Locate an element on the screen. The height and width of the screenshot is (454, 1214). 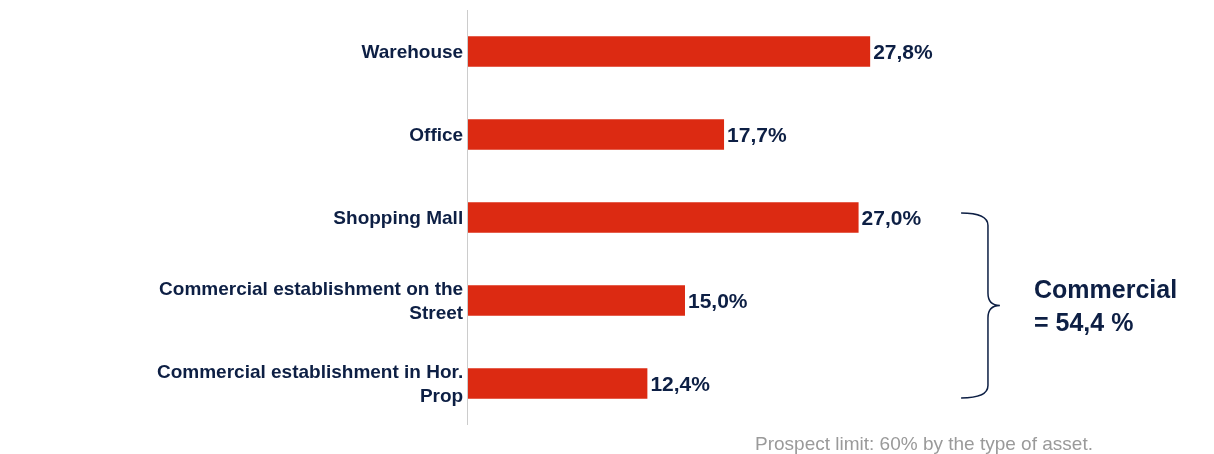
y-tick-label: Commercial establishment on the Street is located at coordinates (311, 300).